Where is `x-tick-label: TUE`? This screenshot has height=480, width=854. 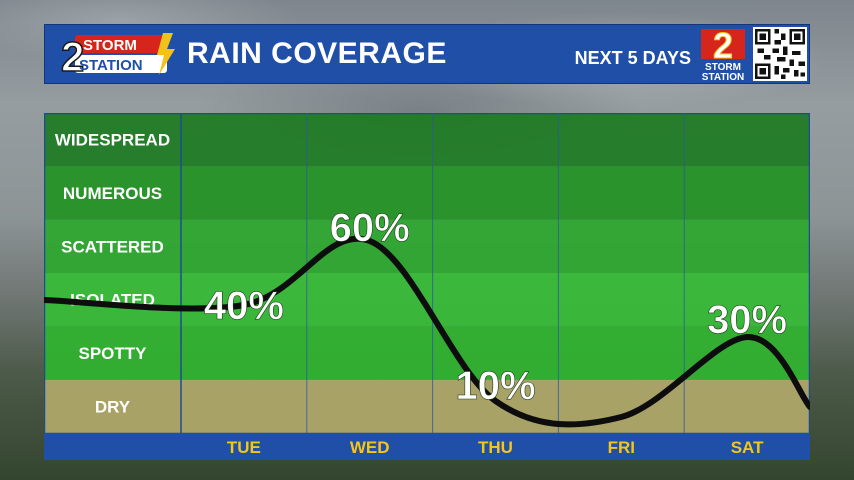 x-tick-label: TUE is located at coordinates (244, 447).